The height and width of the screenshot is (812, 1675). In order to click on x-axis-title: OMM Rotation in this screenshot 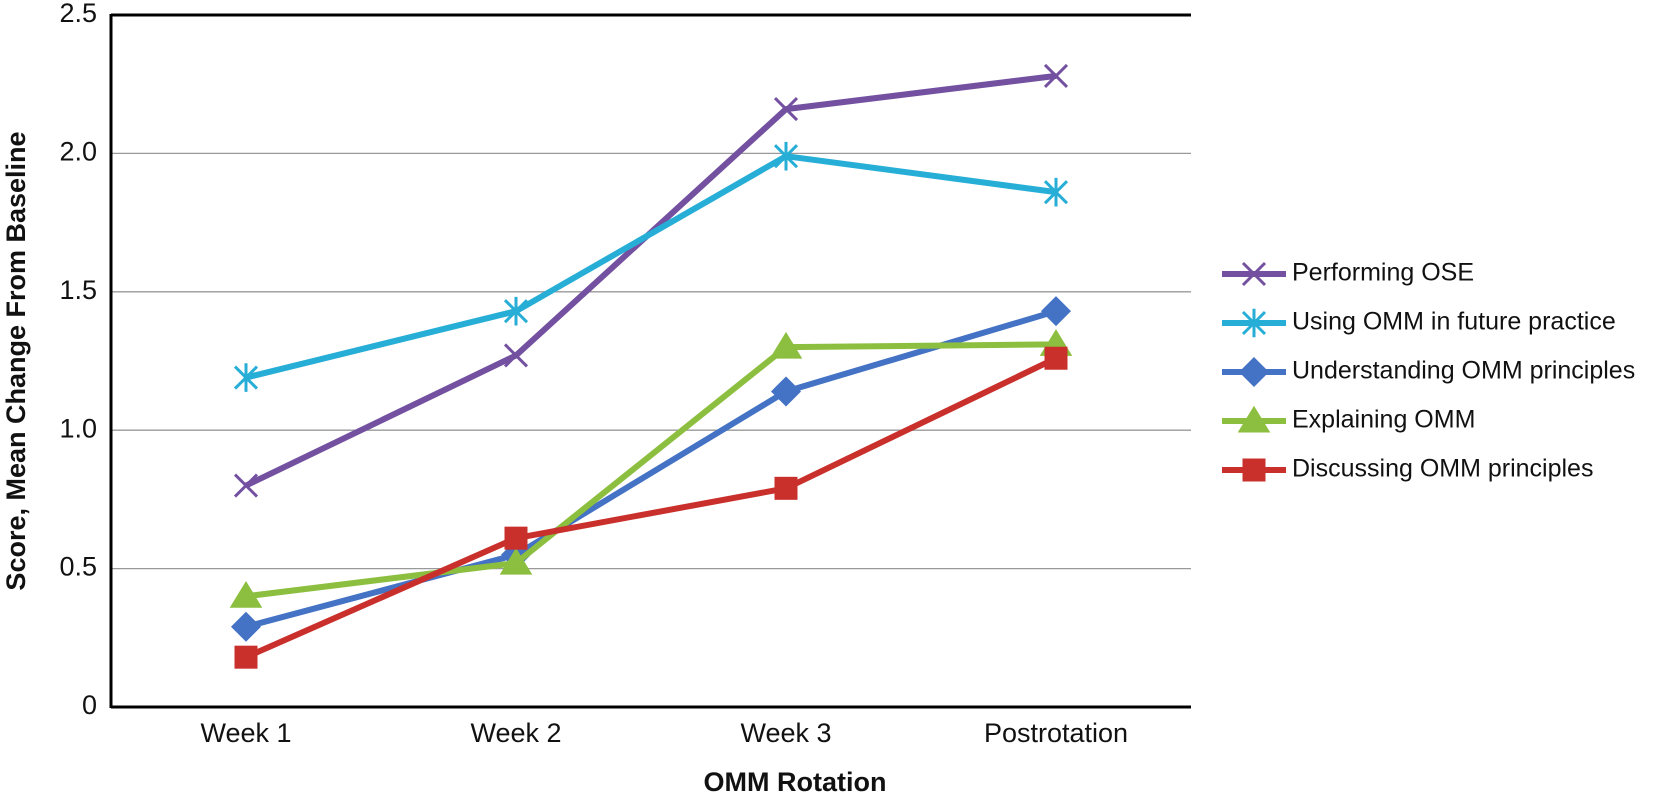, I will do `click(795, 782)`.